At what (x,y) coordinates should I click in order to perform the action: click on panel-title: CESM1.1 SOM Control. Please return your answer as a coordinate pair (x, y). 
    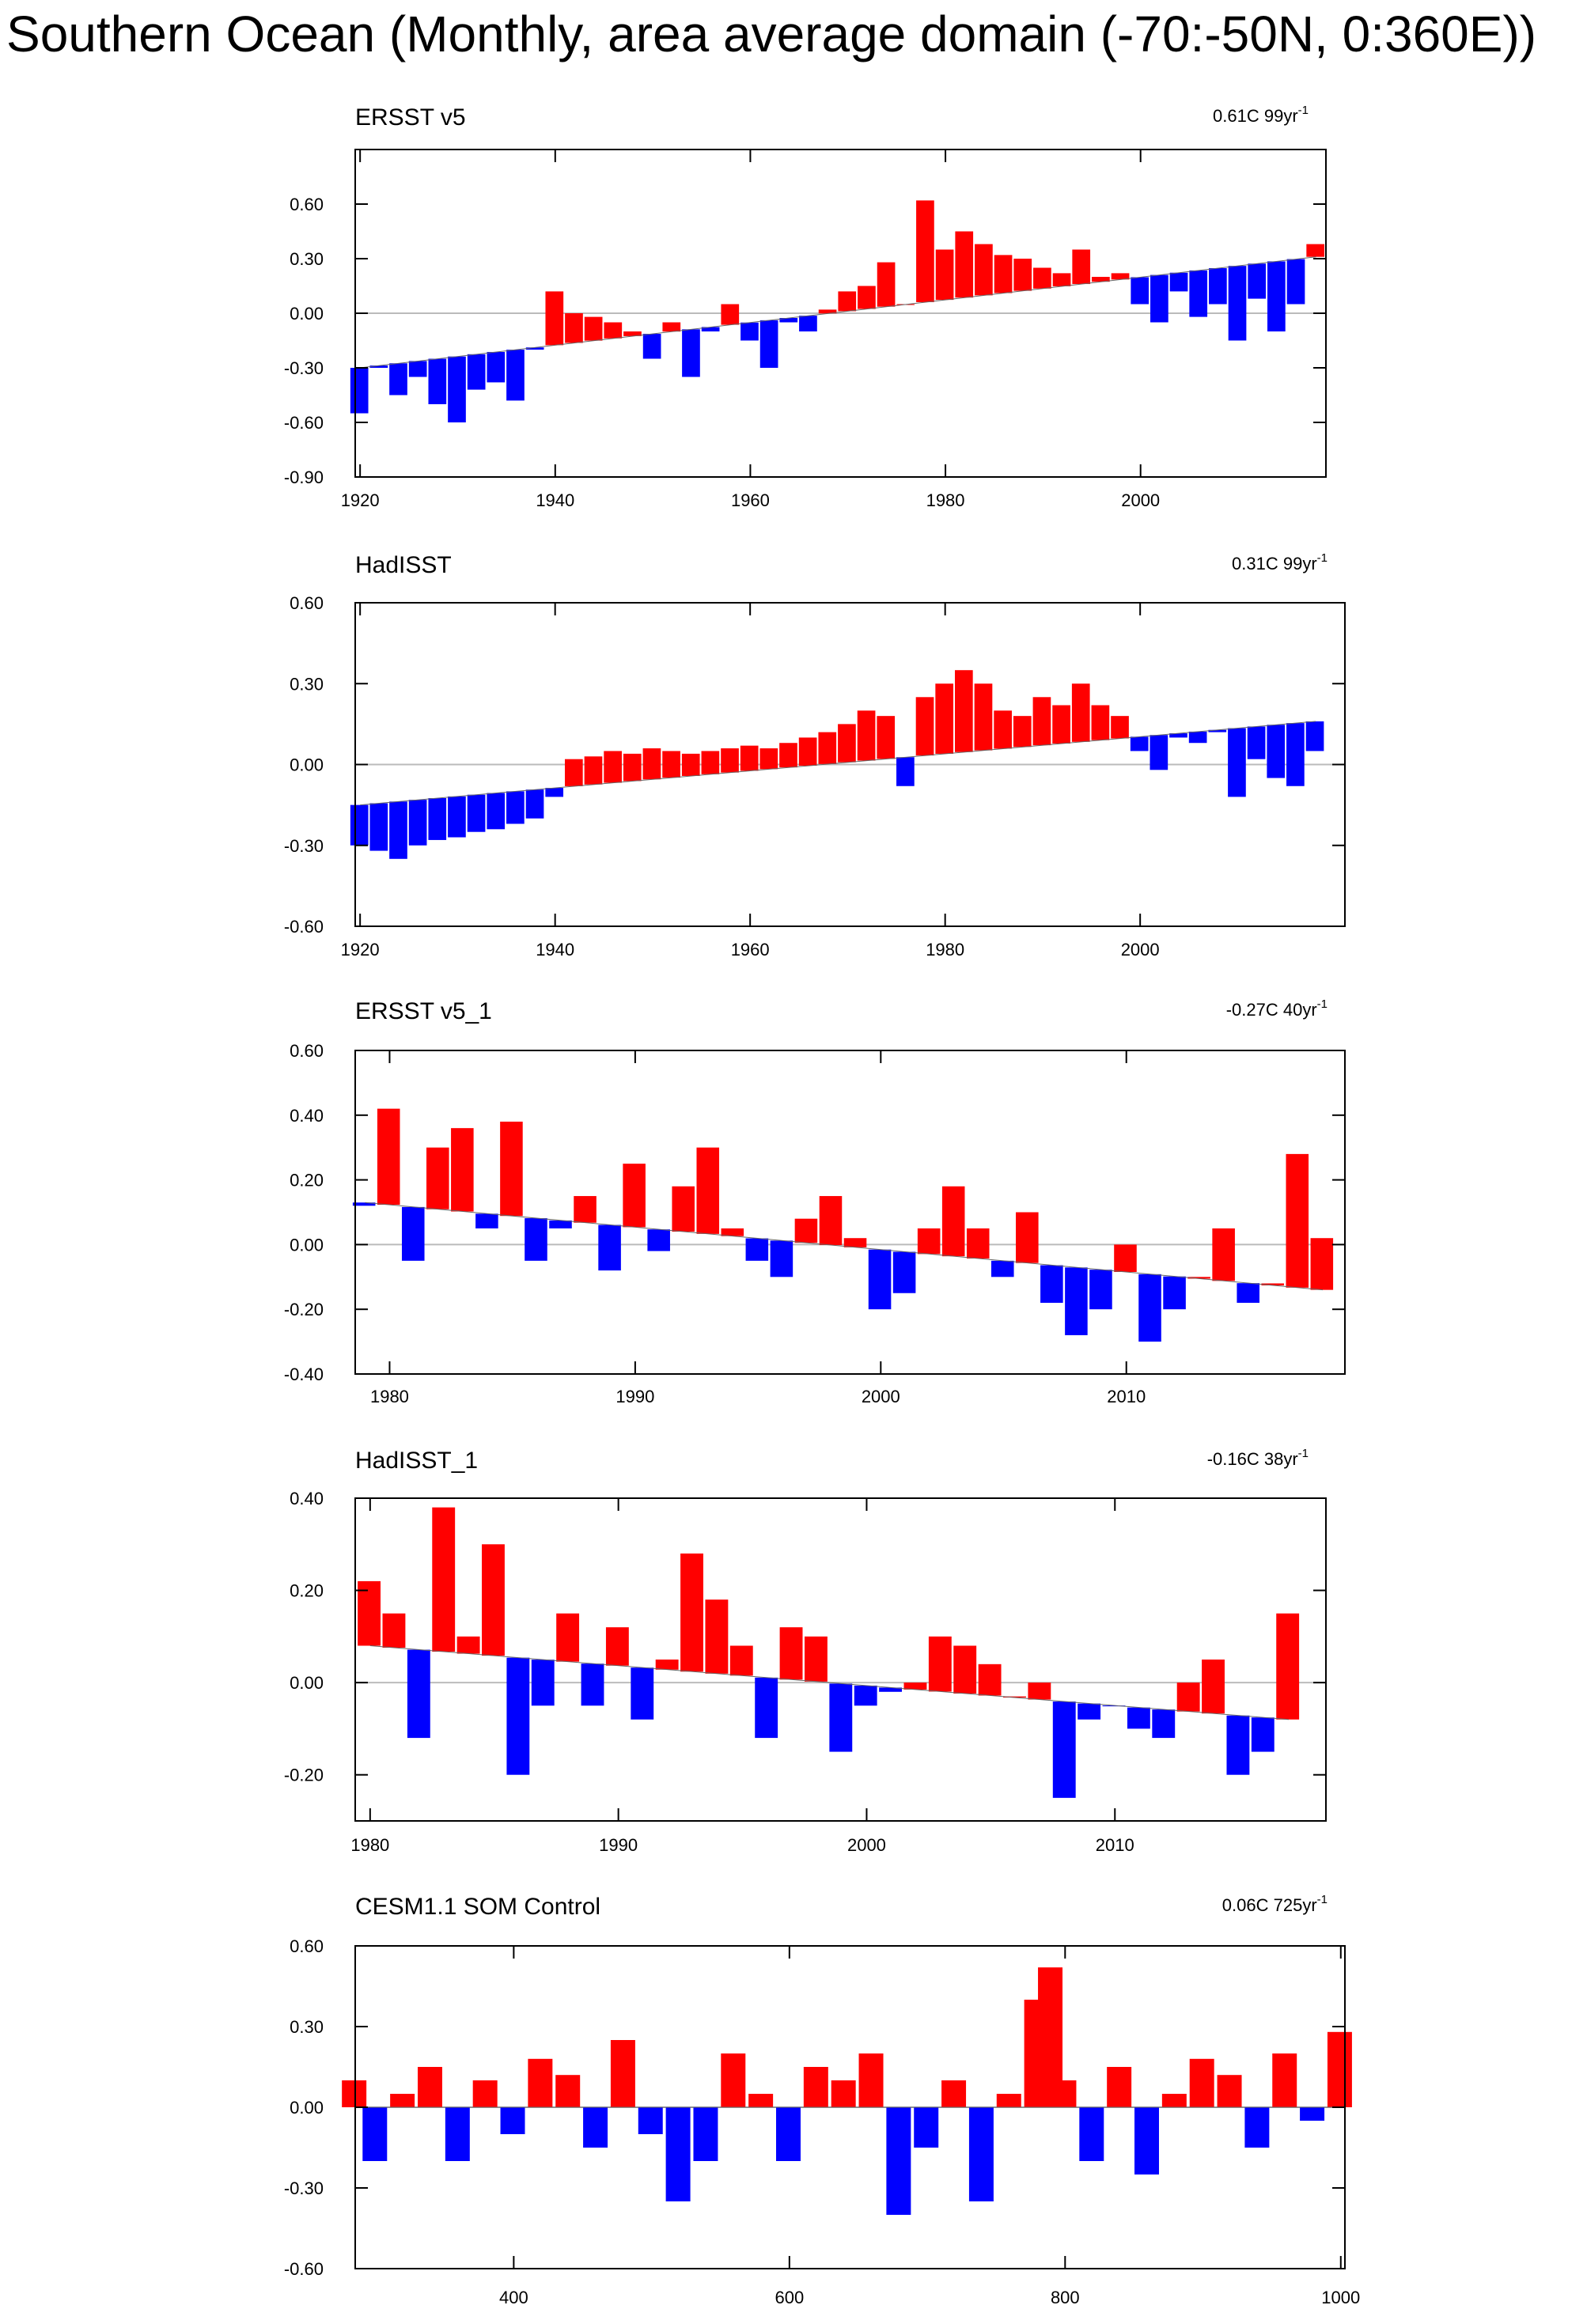
    Looking at the image, I should click on (477, 1907).